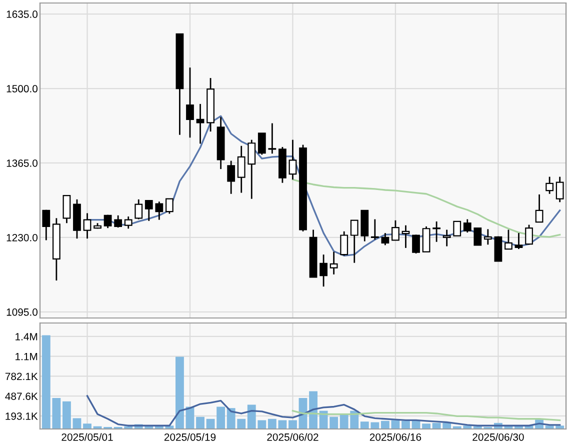 Image resolution: width=567 pixels, height=443 pixels. What do you see at coordinates (22, 163) in the screenshot?
I see `y-tick-label: 1365.0` at bounding box center [22, 163].